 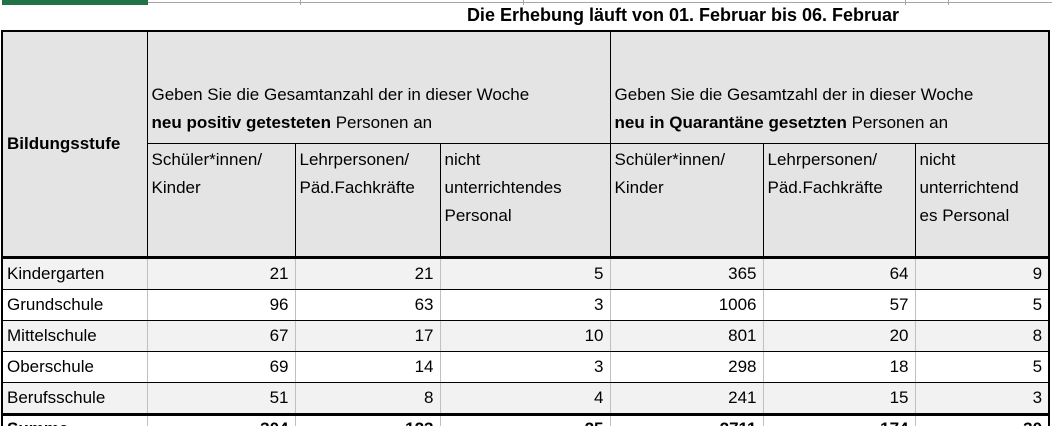 I want to click on total-label: Summe, so click(x=75, y=419).